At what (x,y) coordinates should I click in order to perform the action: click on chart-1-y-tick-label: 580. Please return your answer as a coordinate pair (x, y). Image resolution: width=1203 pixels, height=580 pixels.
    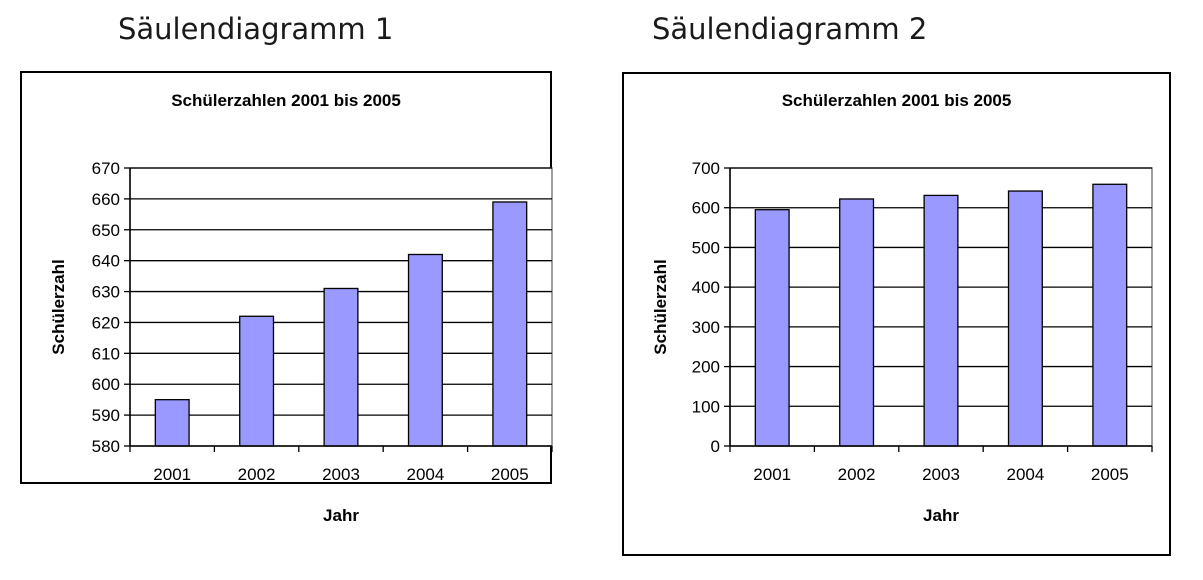
    Looking at the image, I should click on (106, 446).